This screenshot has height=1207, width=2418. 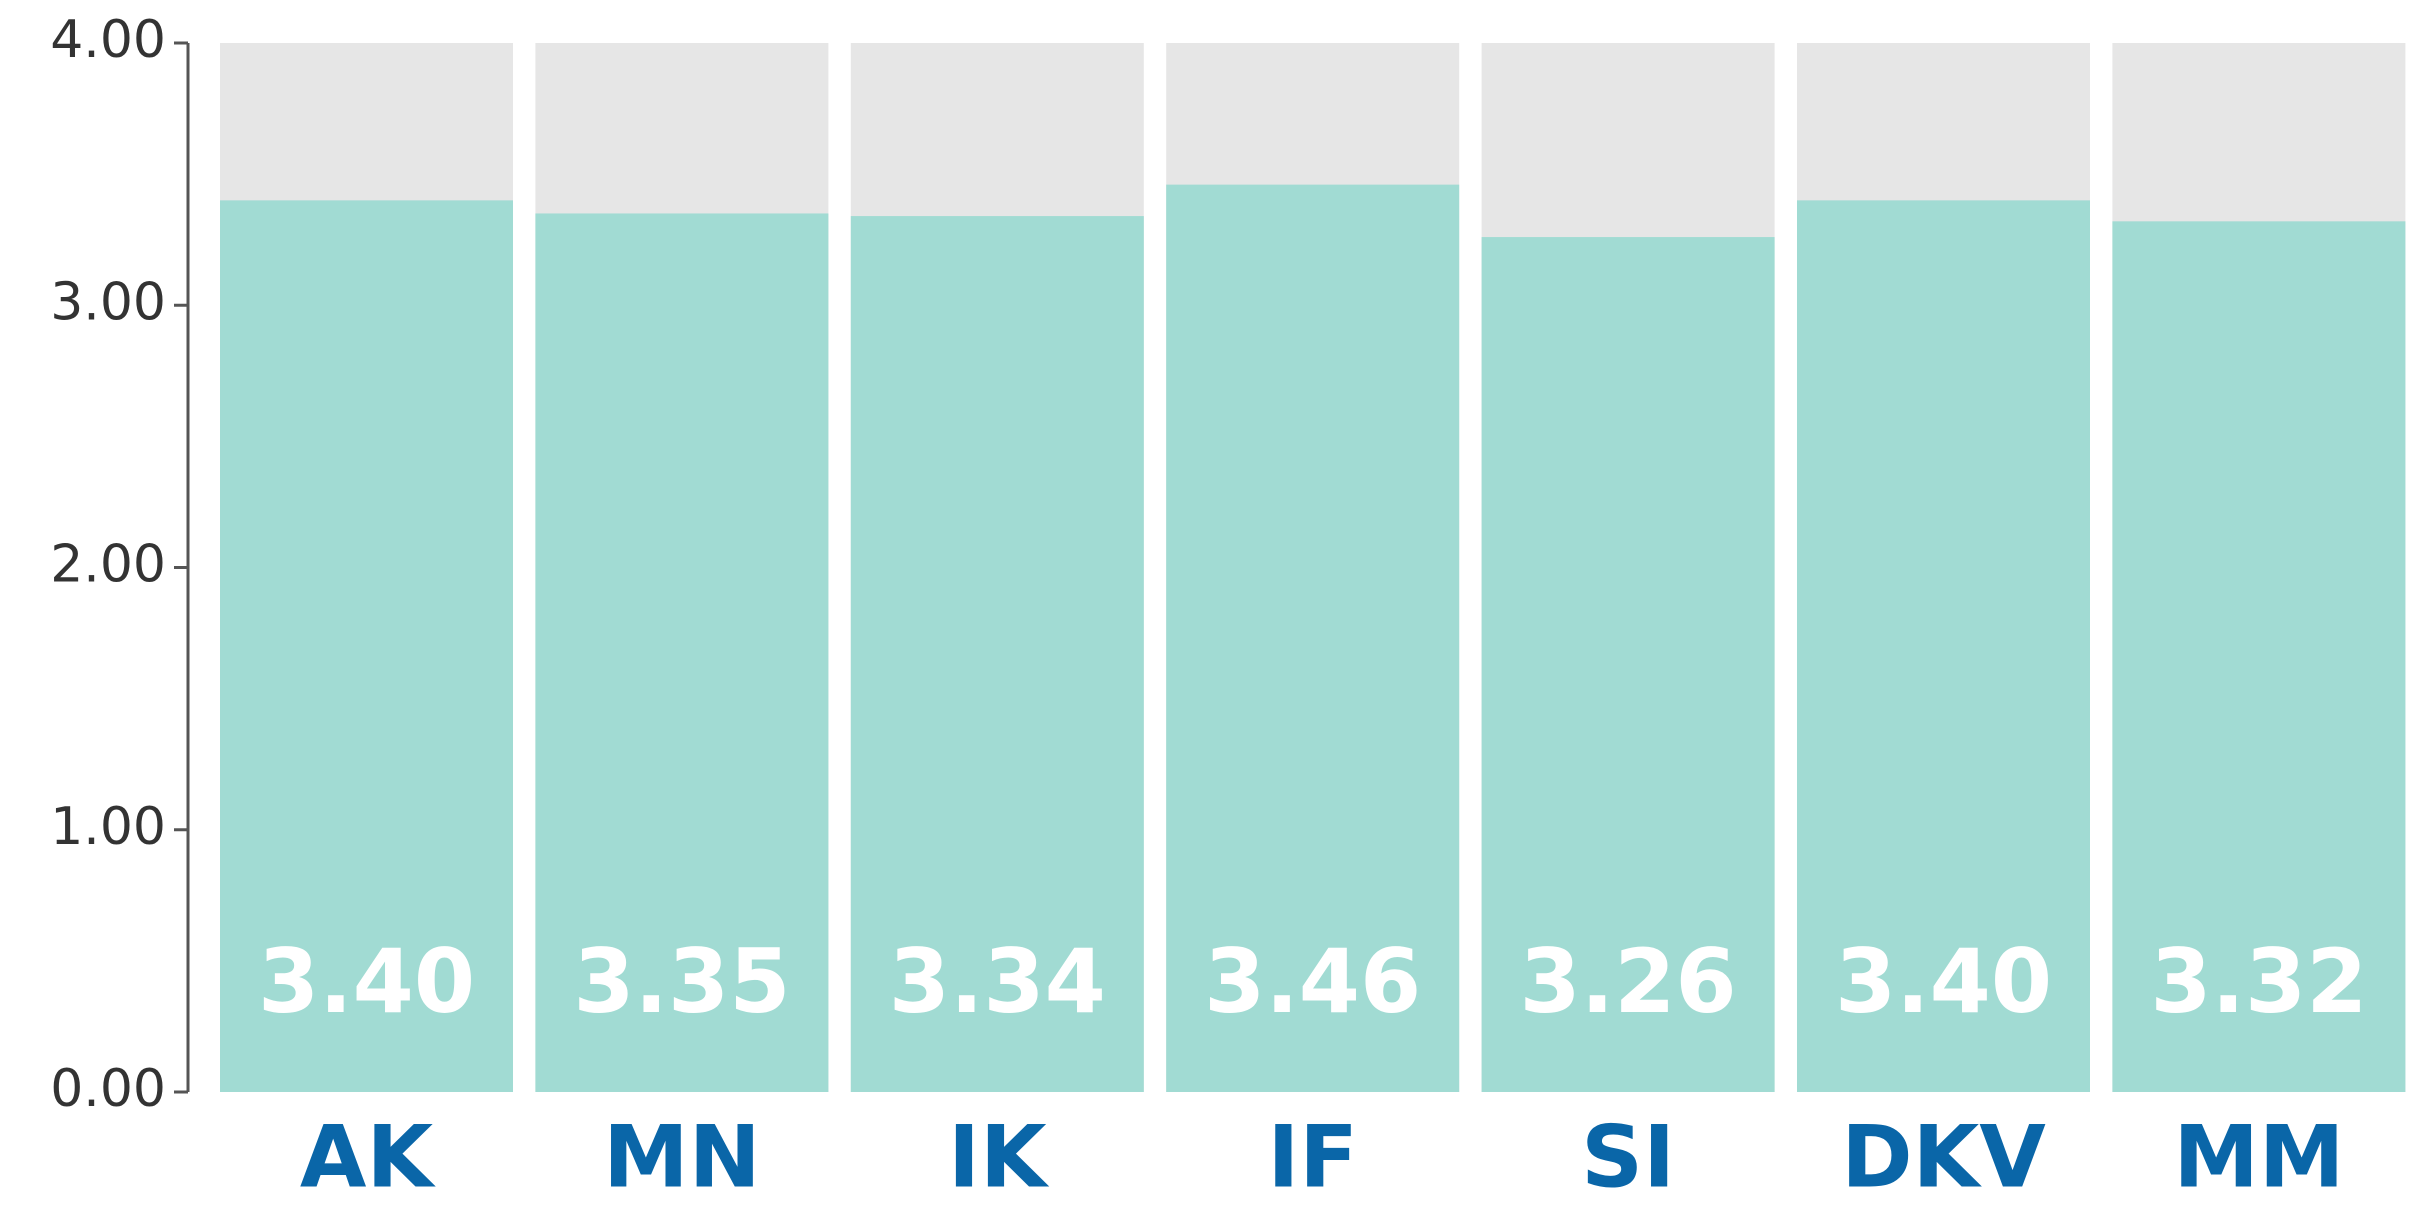 What do you see at coordinates (368, 1157) in the screenshot?
I see `x-tick-label: AK` at bounding box center [368, 1157].